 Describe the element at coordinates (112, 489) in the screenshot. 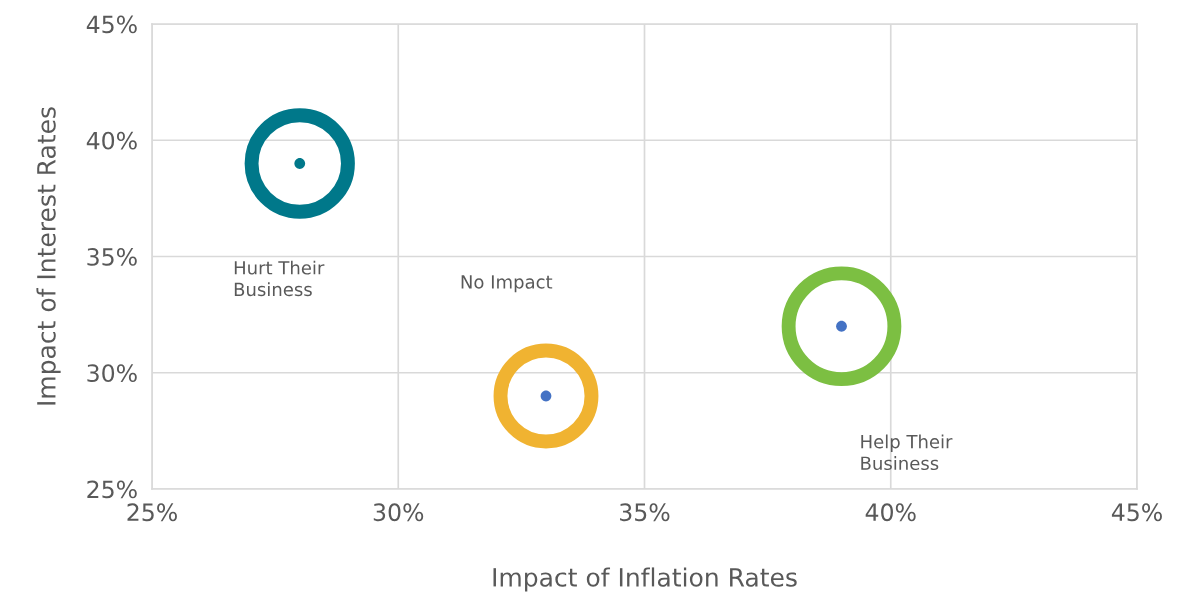

I see `y-tick-label: 25%` at that location.